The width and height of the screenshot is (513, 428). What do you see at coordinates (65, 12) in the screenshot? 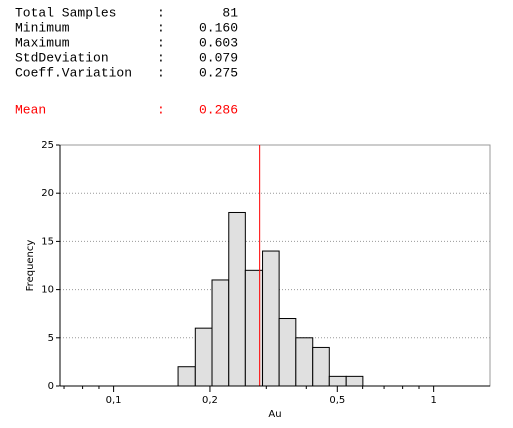
I see `stat-label: Total Samples` at bounding box center [65, 12].